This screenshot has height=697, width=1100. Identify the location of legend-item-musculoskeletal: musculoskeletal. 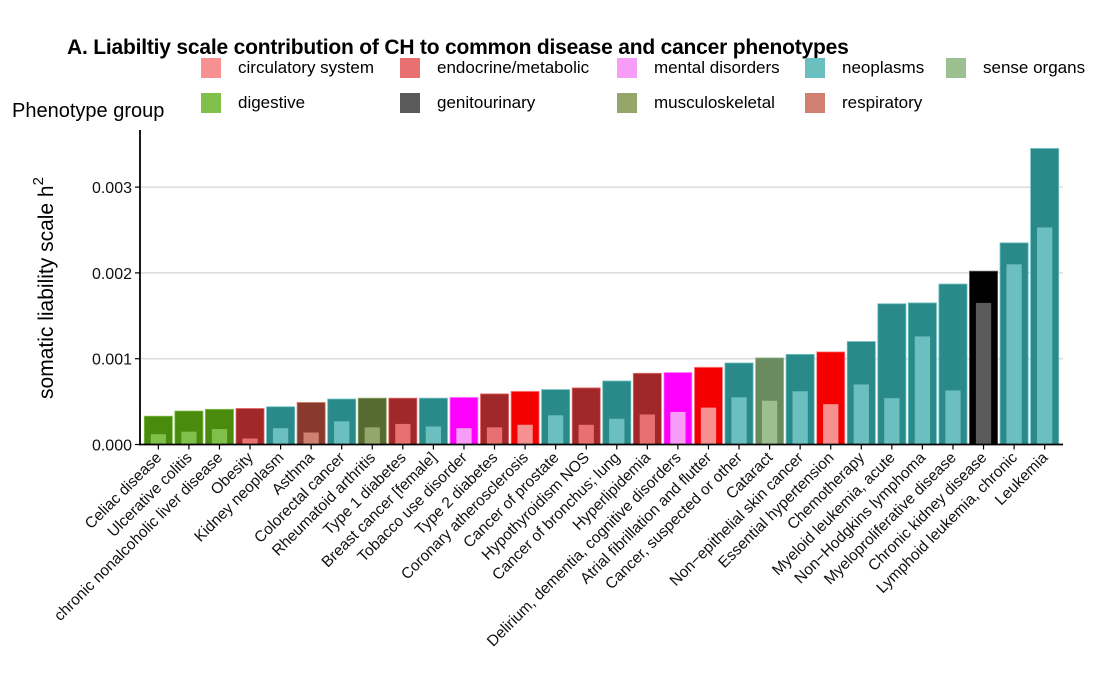
(696, 103).